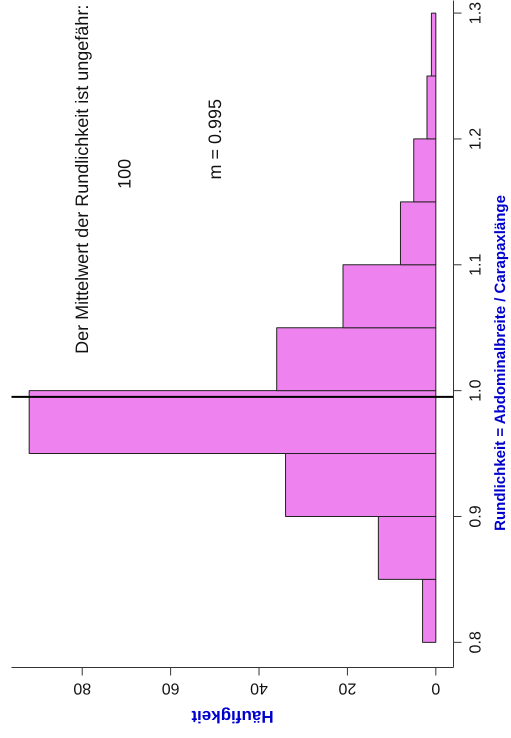  I want to click on y-tick-label: 1.2, so click(476, 139).